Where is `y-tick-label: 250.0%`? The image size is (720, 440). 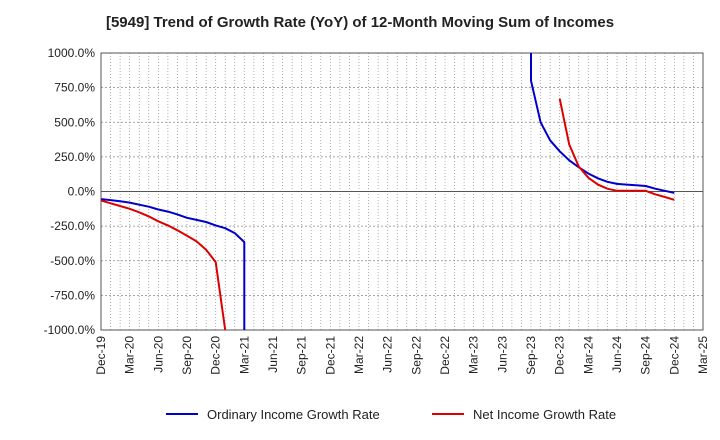
y-tick-label: 250.0% is located at coordinates (74, 157).